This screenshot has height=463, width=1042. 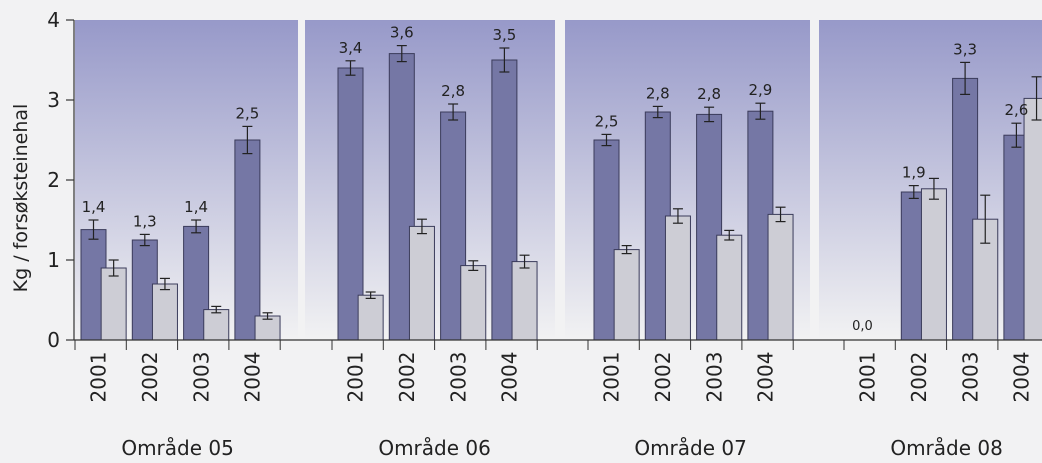 I want to click on data-label-g3-2004: 2,9, so click(x=760, y=90).